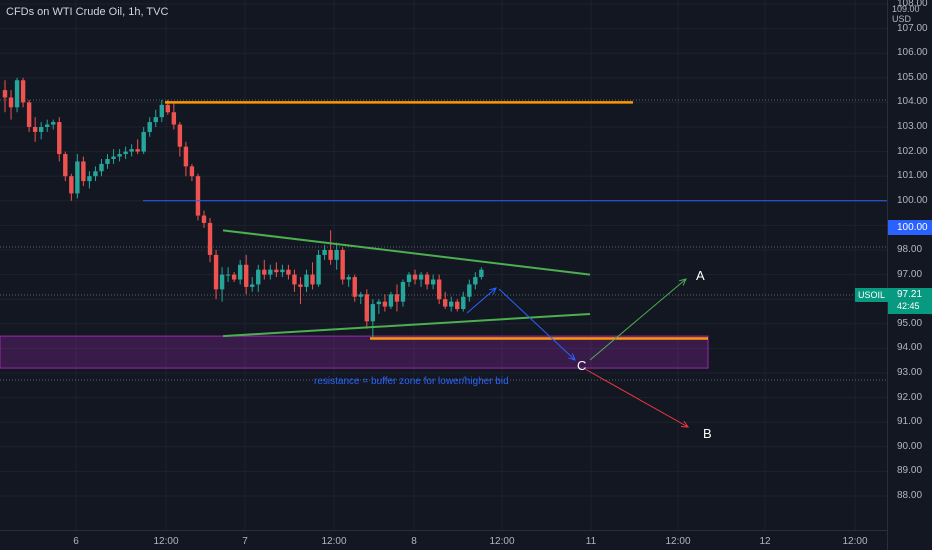  I want to click on price-tick-label: 92.00, so click(910, 397).